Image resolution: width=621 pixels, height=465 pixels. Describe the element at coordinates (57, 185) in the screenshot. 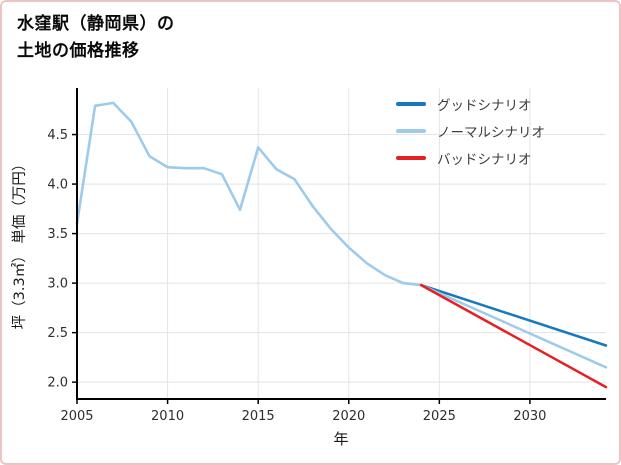

I see `y-tick-label: 4.0` at that location.